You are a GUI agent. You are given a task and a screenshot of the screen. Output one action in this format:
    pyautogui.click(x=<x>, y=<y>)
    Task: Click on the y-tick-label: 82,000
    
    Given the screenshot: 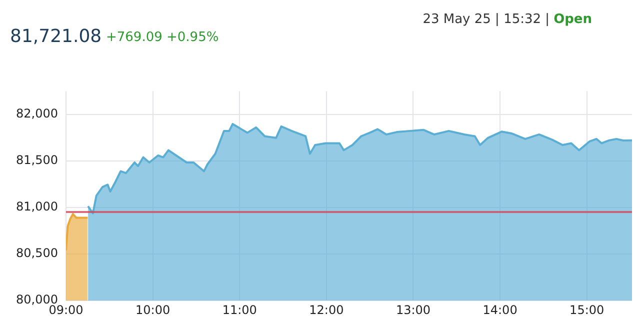 What is the action you would take?
    pyautogui.click(x=37, y=113)
    